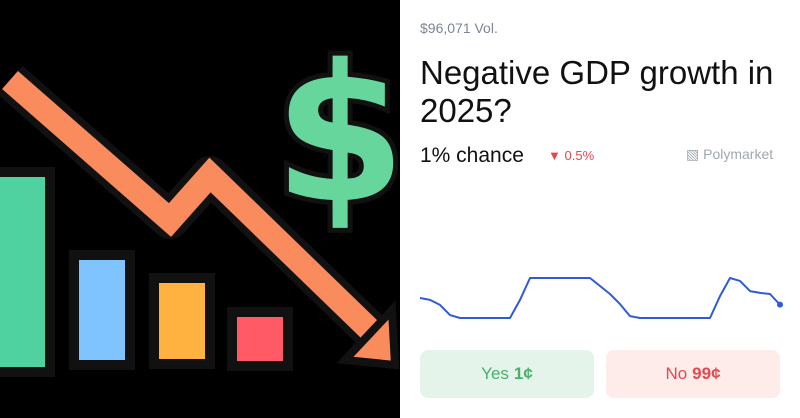 The width and height of the screenshot is (800, 418). What do you see at coordinates (523, 373) in the screenshot?
I see `yes-price: 1¢` at bounding box center [523, 373].